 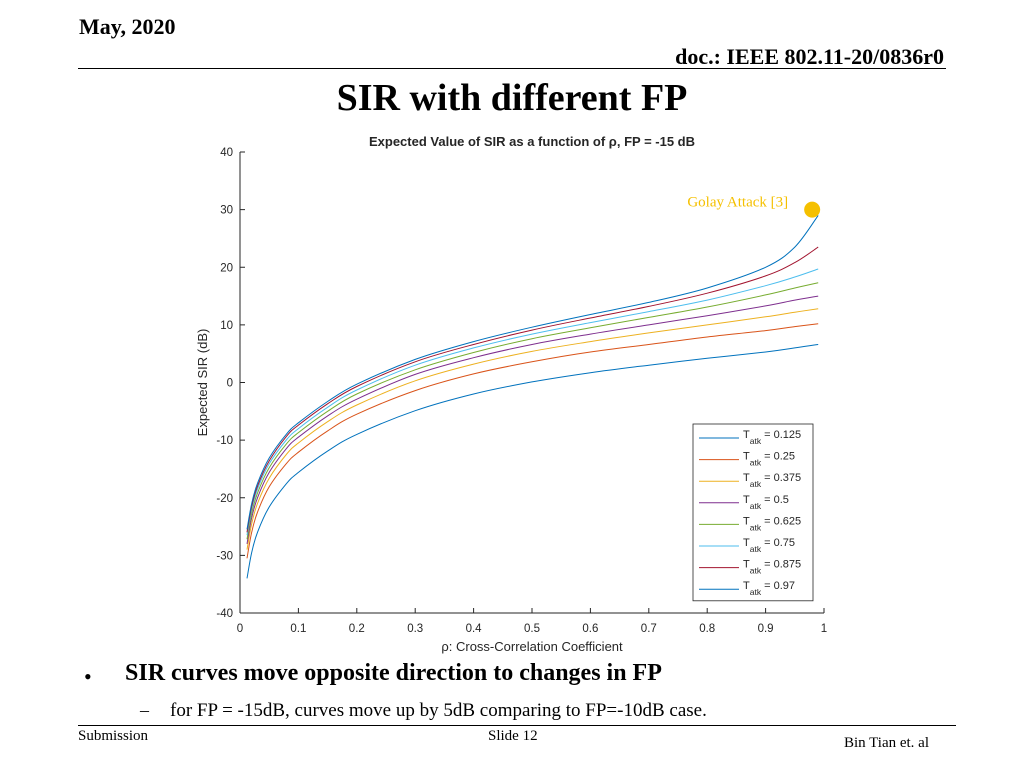 What do you see at coordinates (772, 480) in the screenshot?
I see `legend-label: Tatk = 0.375` at bounding box center [772, 480].